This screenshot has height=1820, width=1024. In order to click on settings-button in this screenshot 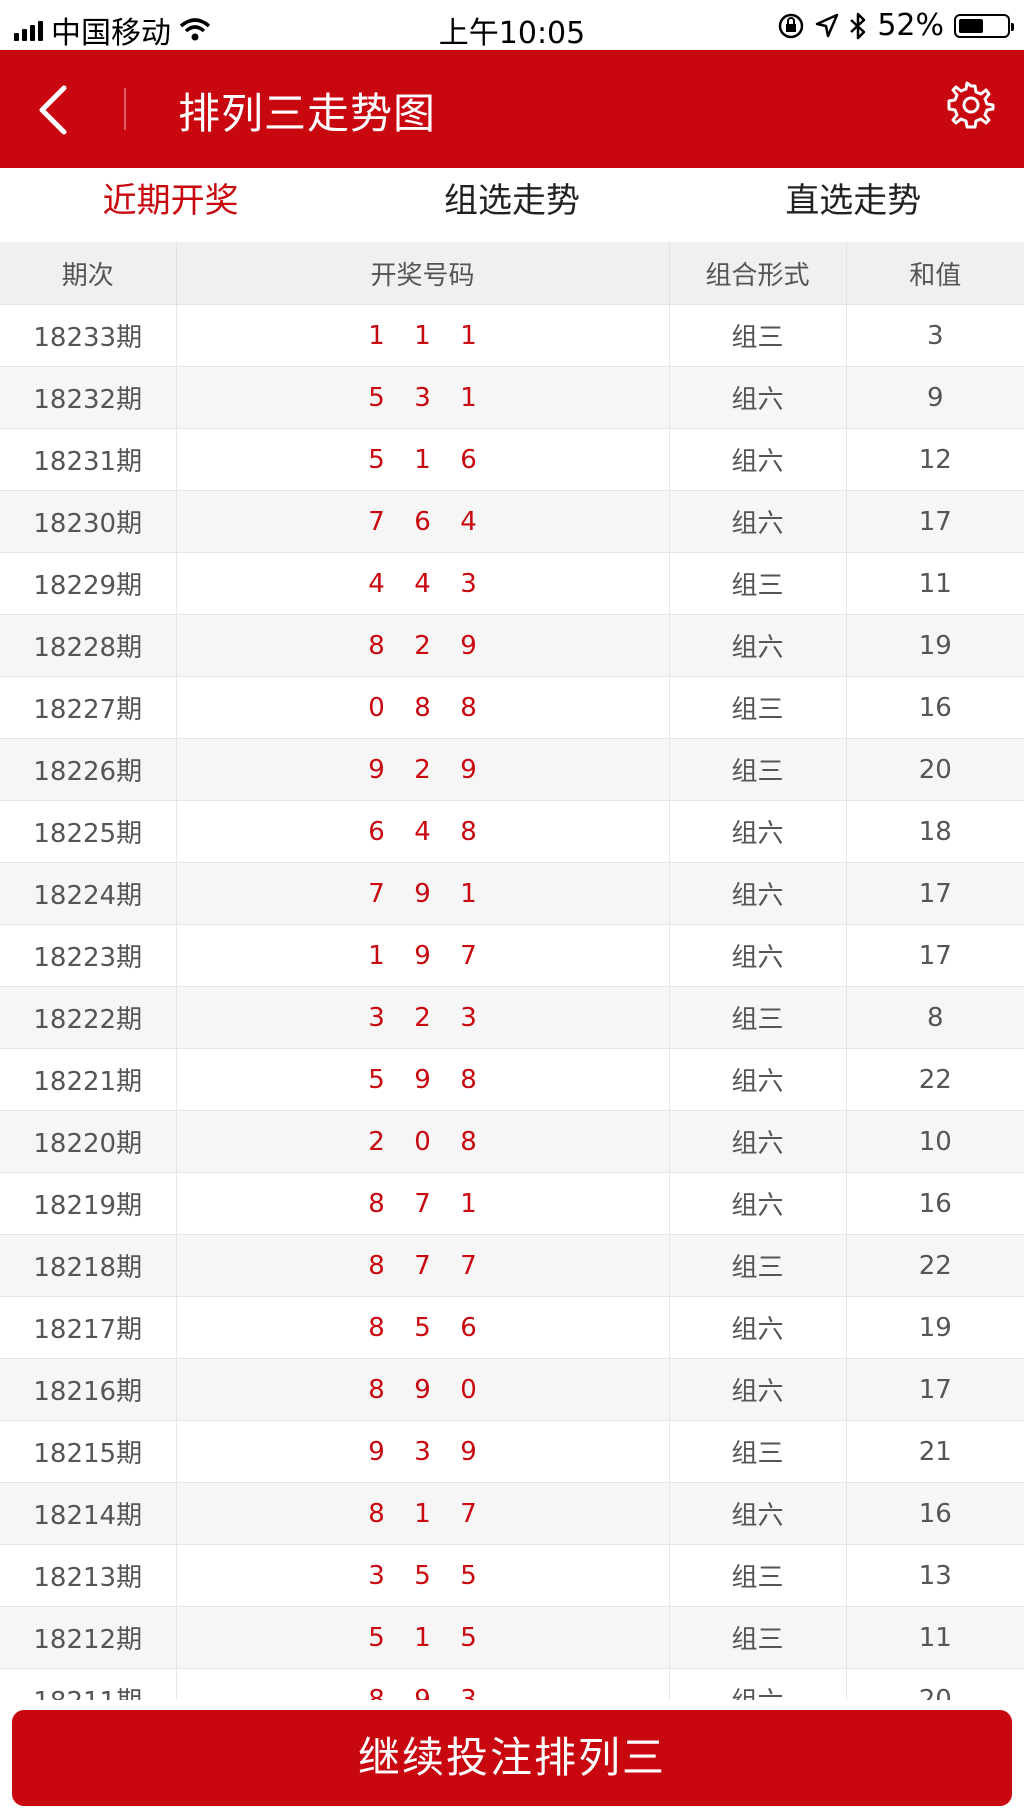, I will do `click(971, 105)`.